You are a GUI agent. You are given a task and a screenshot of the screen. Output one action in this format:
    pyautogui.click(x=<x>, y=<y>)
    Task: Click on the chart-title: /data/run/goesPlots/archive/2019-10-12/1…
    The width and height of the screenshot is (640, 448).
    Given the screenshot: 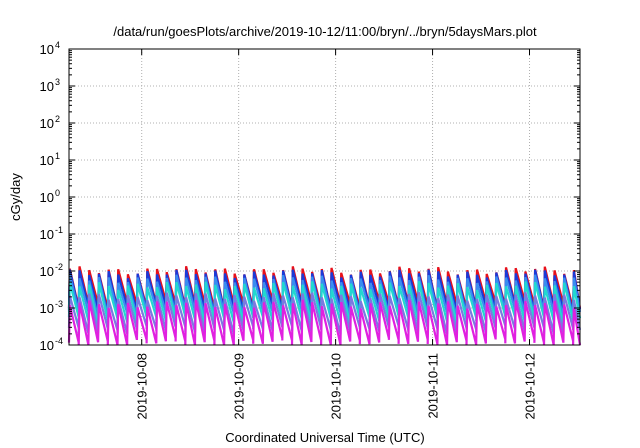 What is the action you would take?
    pyautogui.click(x=325, y=31)
    